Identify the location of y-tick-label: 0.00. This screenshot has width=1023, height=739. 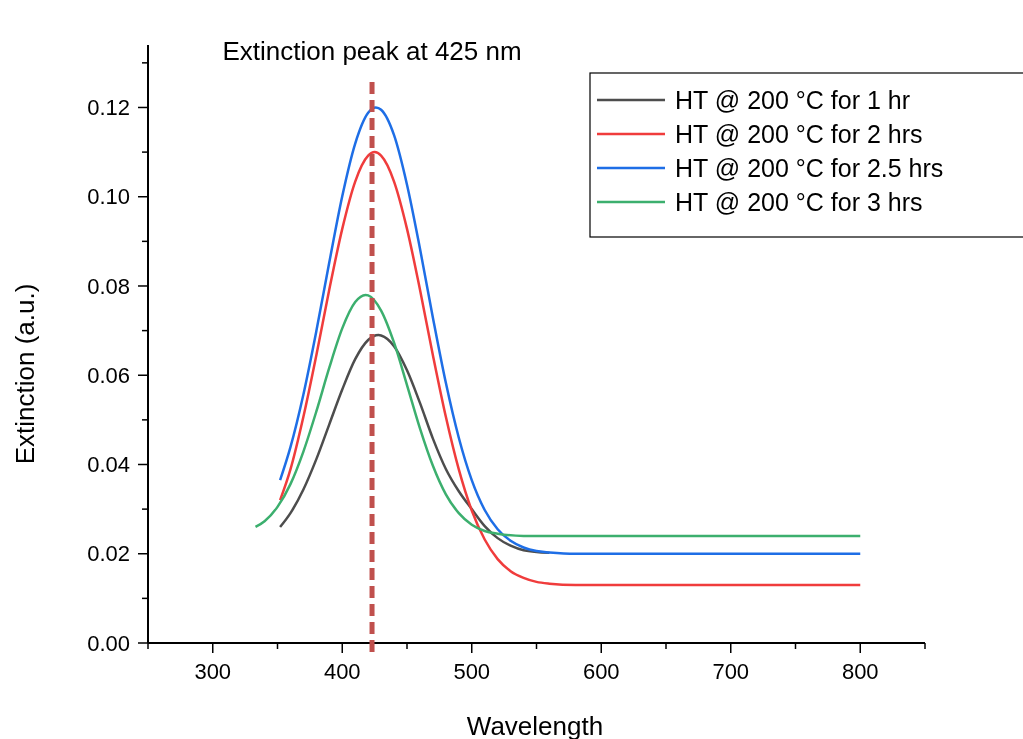
(108, 643).